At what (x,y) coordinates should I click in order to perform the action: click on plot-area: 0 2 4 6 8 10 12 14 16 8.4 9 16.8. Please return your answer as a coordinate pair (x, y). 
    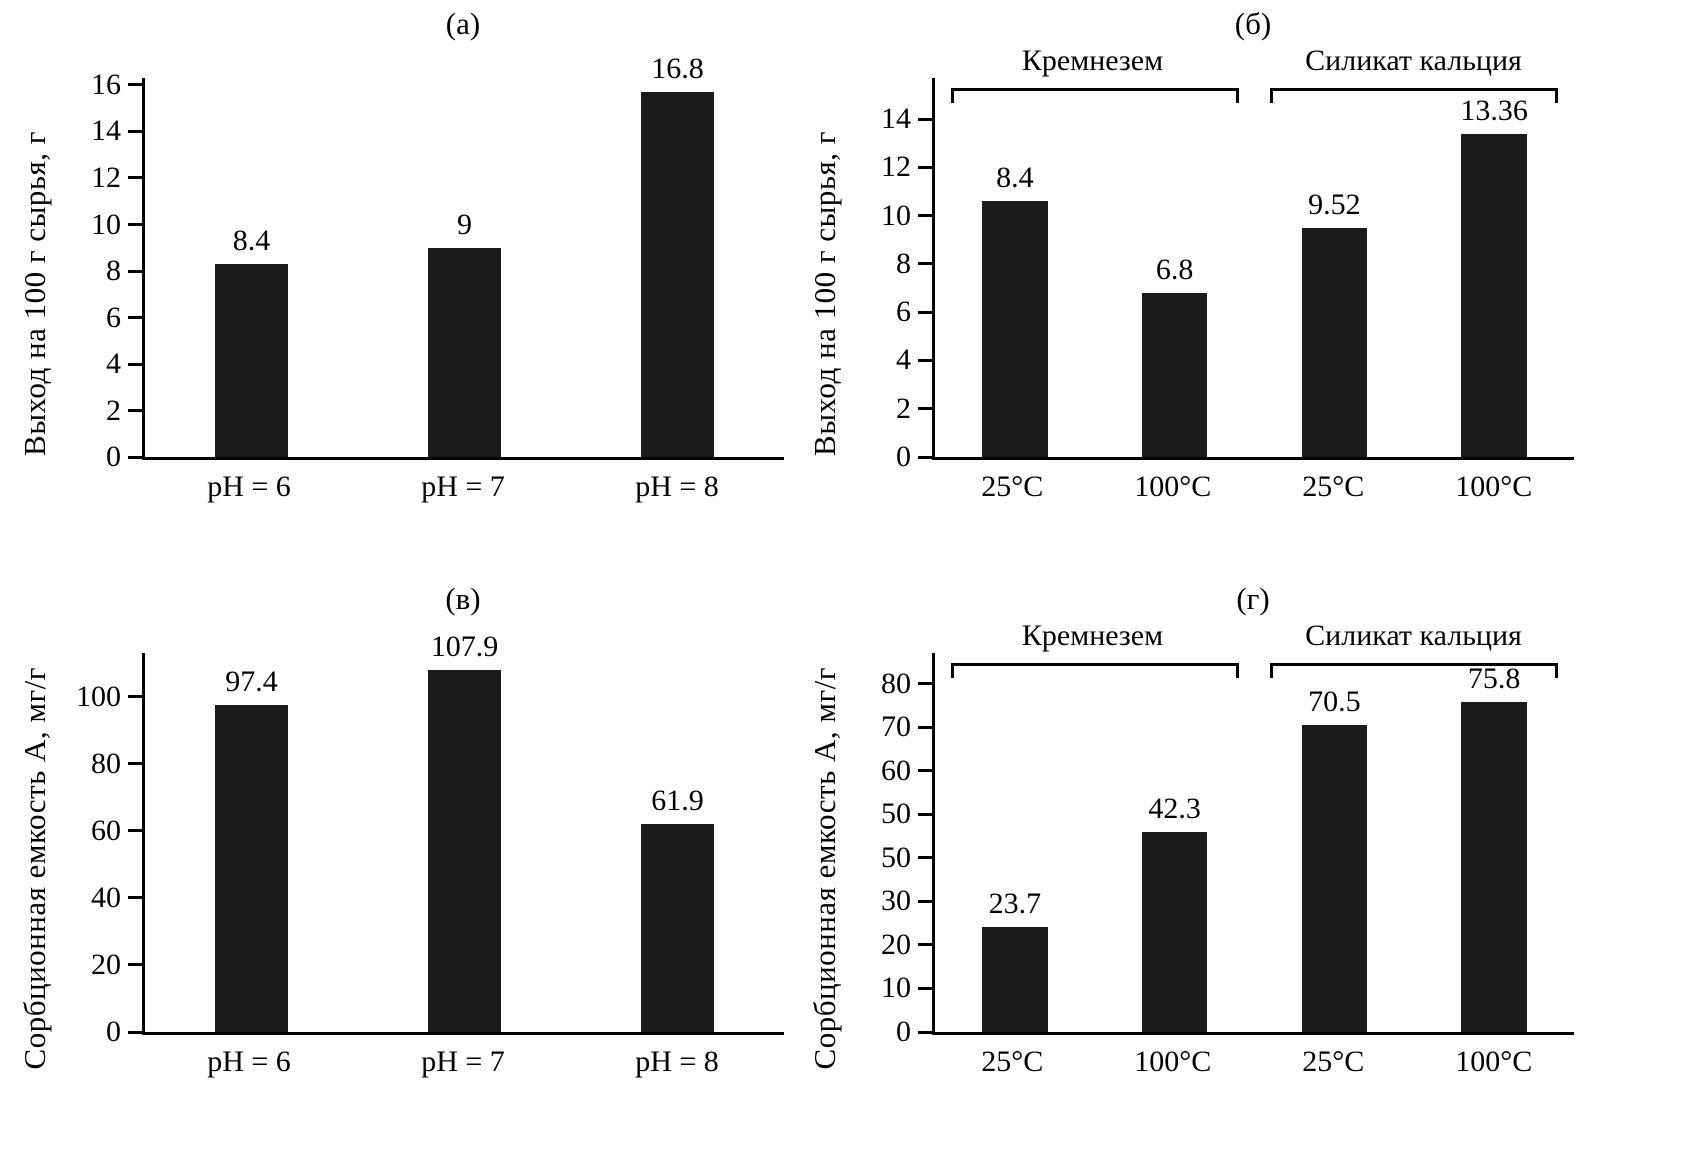
    Looking at the image, I should click on (437, 262).